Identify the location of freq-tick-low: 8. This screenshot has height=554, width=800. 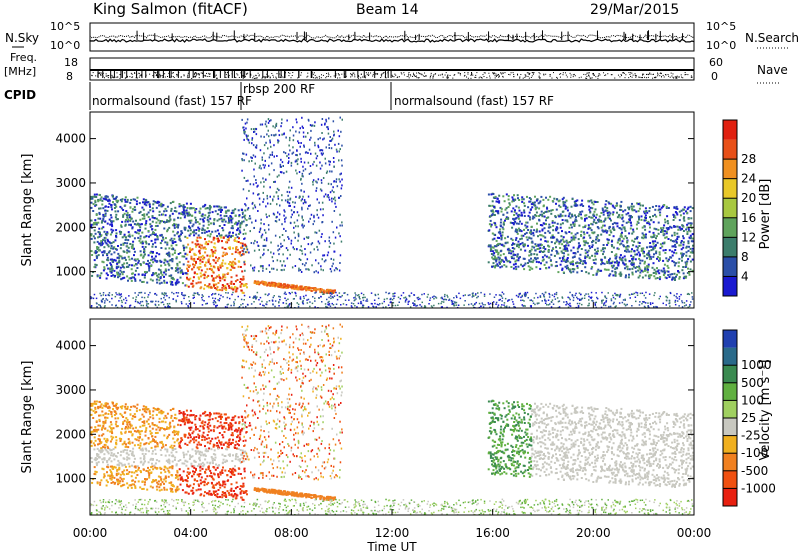
(69, 76).